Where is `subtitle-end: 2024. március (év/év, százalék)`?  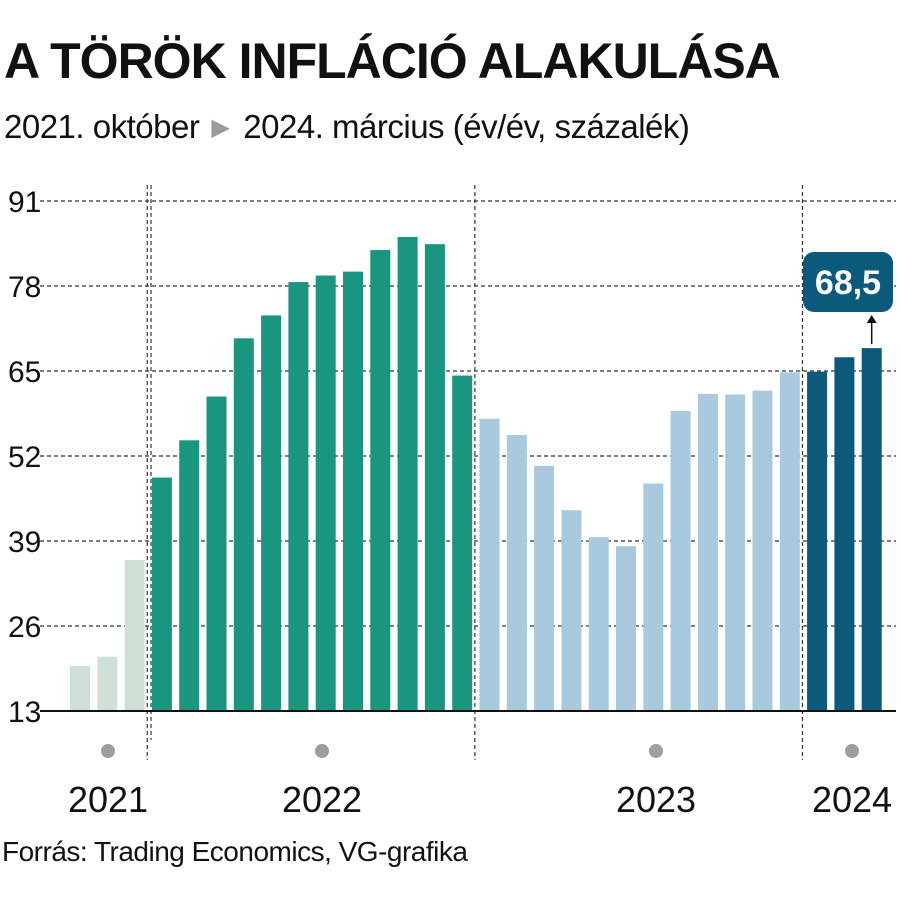
subtitle-end: 2024. március (év/év, százalék) is located at coordinates (466, 126).